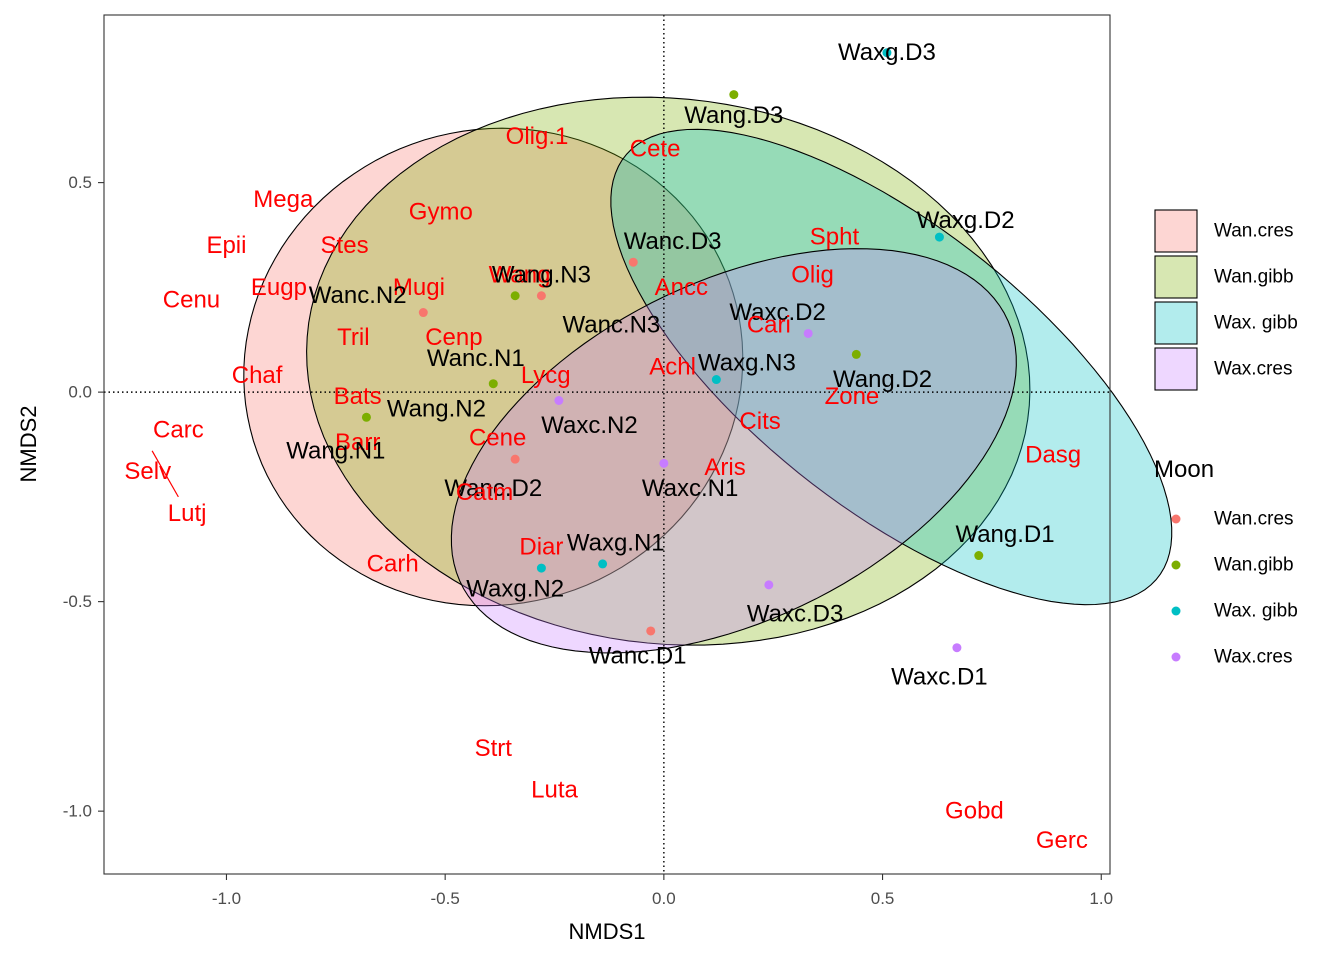 The image size is (1344, 960). Describe the element at coordinates (734, 95) in the screenshot. I see `point-wang-d3` at that location.